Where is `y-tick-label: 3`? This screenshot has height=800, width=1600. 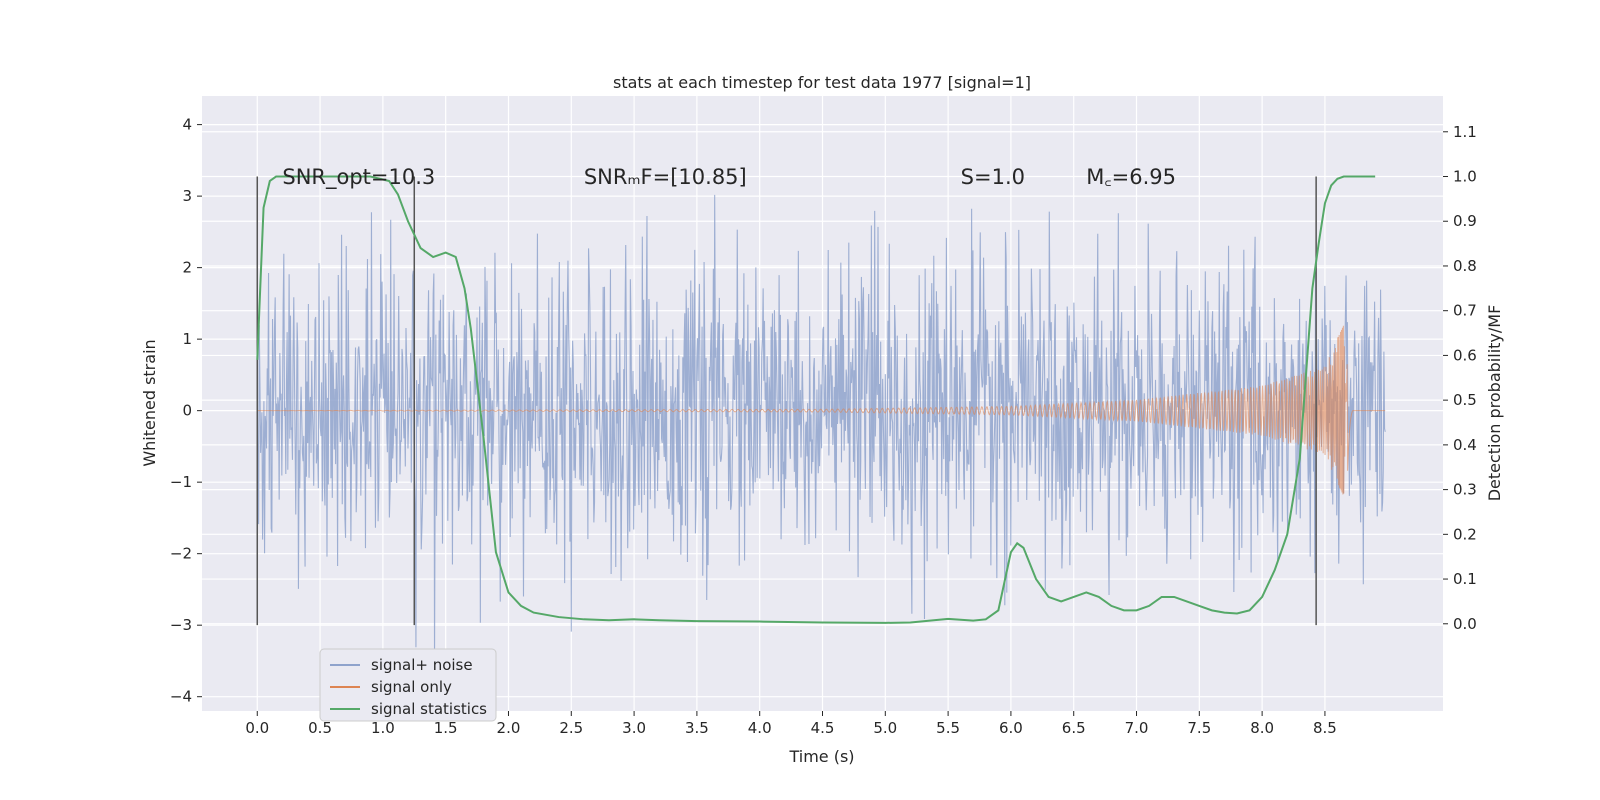
y-tick-label: 3 is located at coordinates (187, 196).